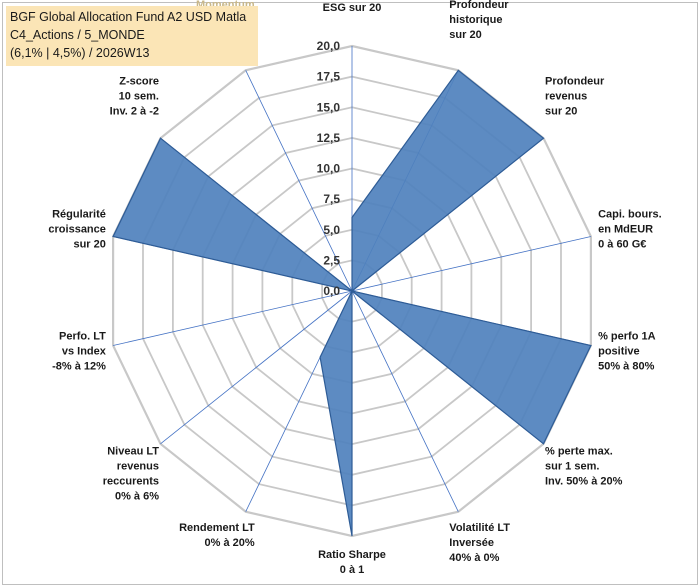  I want to click on tick-label-5: 12,5, so click(329, 138).